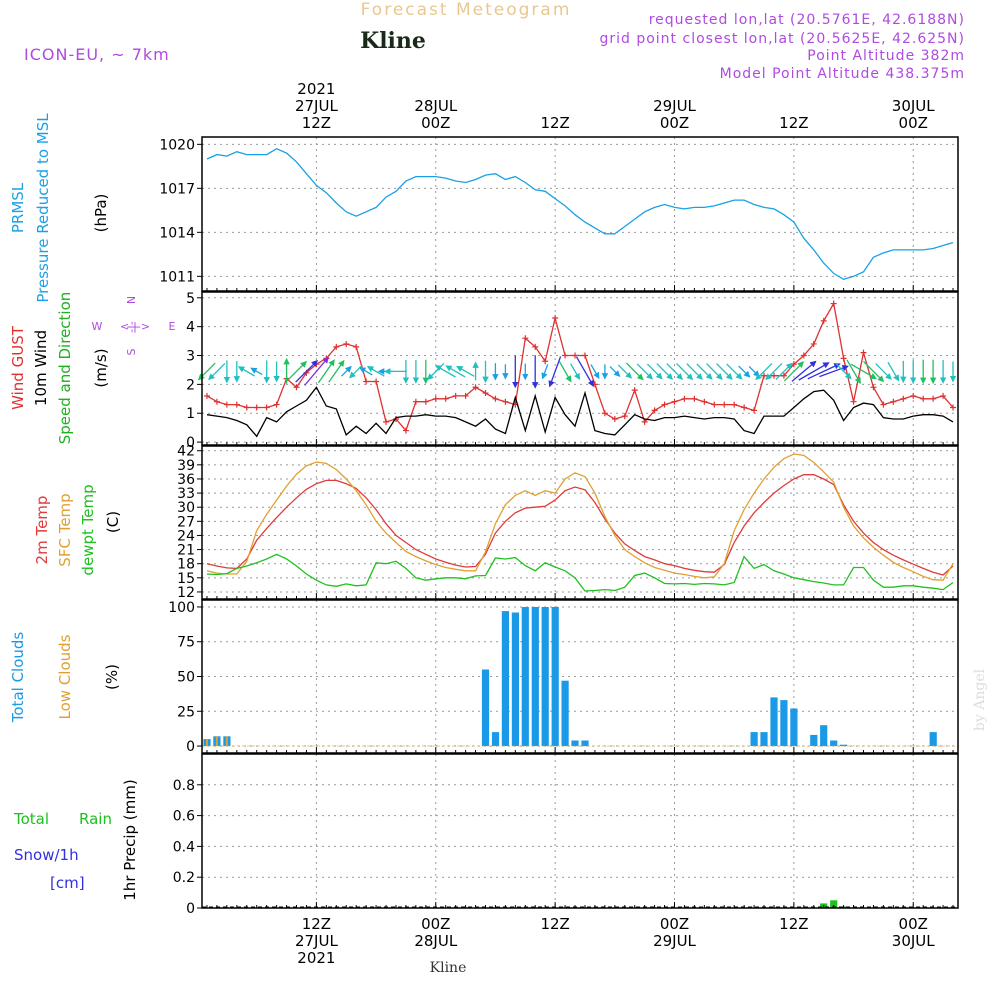 This screenshot has height=1000, width=1000. What do you see at coordinates (793, 123) in the screenshot?
I see `time-label-top: 12Z` at bounding box center [793, 123].